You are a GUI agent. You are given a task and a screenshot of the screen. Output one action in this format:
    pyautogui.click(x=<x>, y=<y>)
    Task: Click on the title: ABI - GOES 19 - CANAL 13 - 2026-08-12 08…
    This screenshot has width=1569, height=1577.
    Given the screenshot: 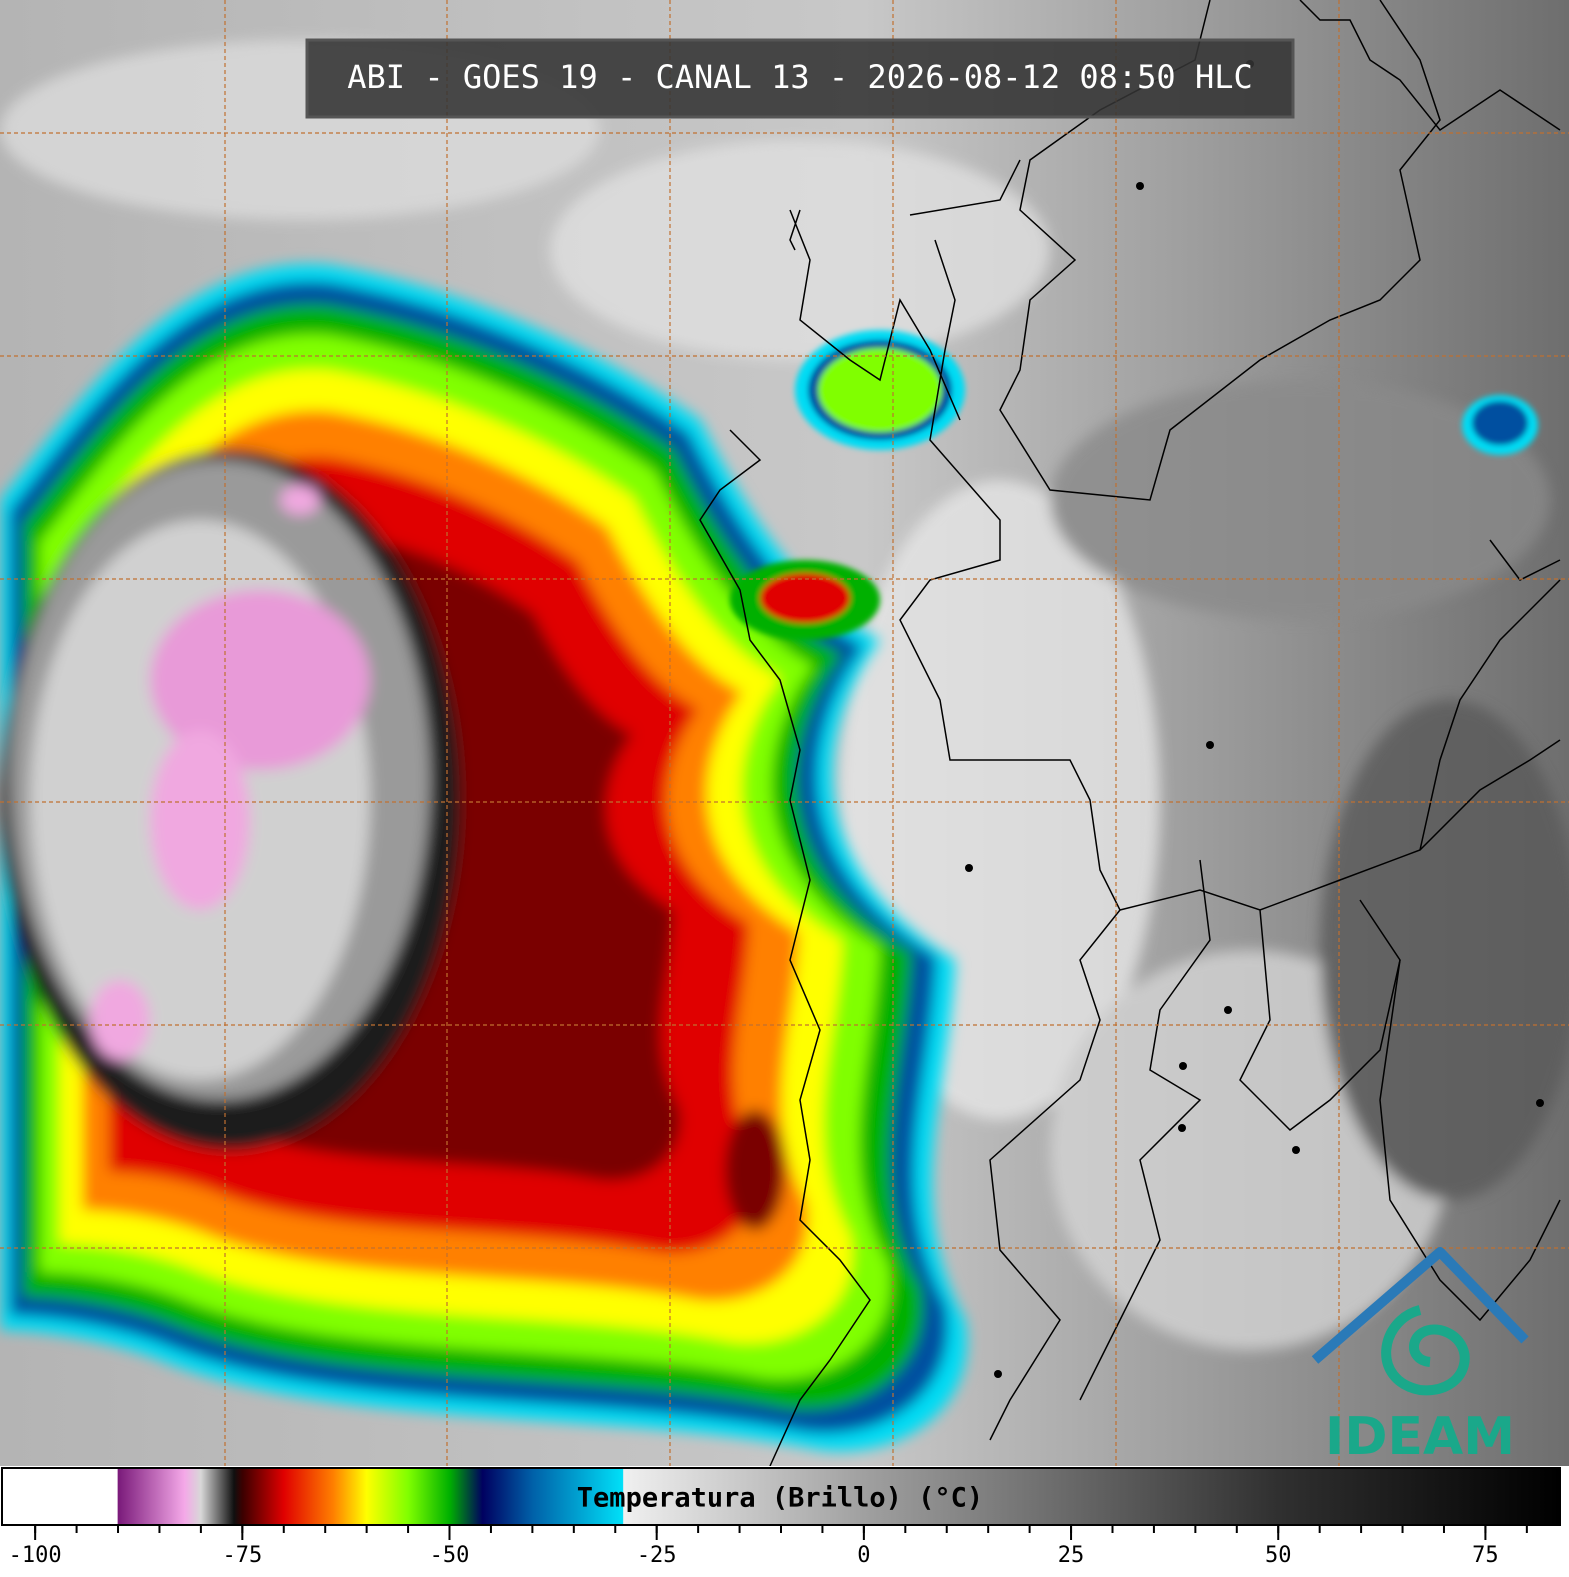 What is the action you would take?
    pyautogui.click(x=799, y=77)
    